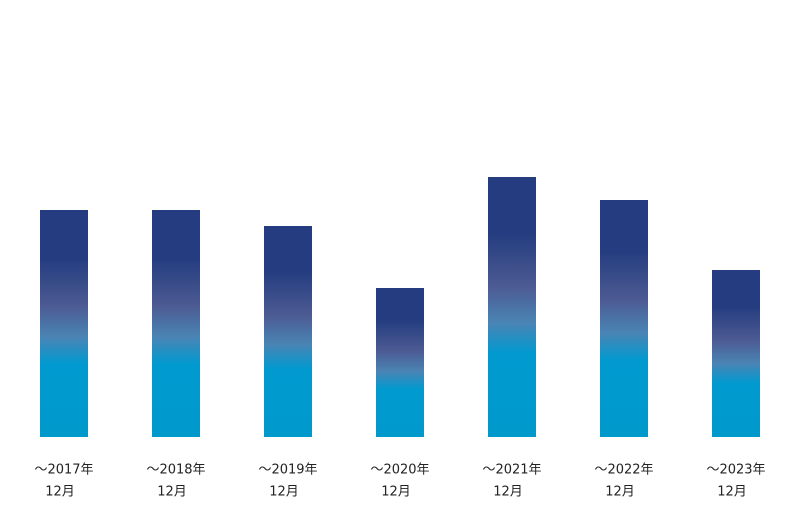  What do you see at coordinates (399, 470) in the screenshot?
I see `x-tick-label: ～2020年` at bounding box center [399, 470].